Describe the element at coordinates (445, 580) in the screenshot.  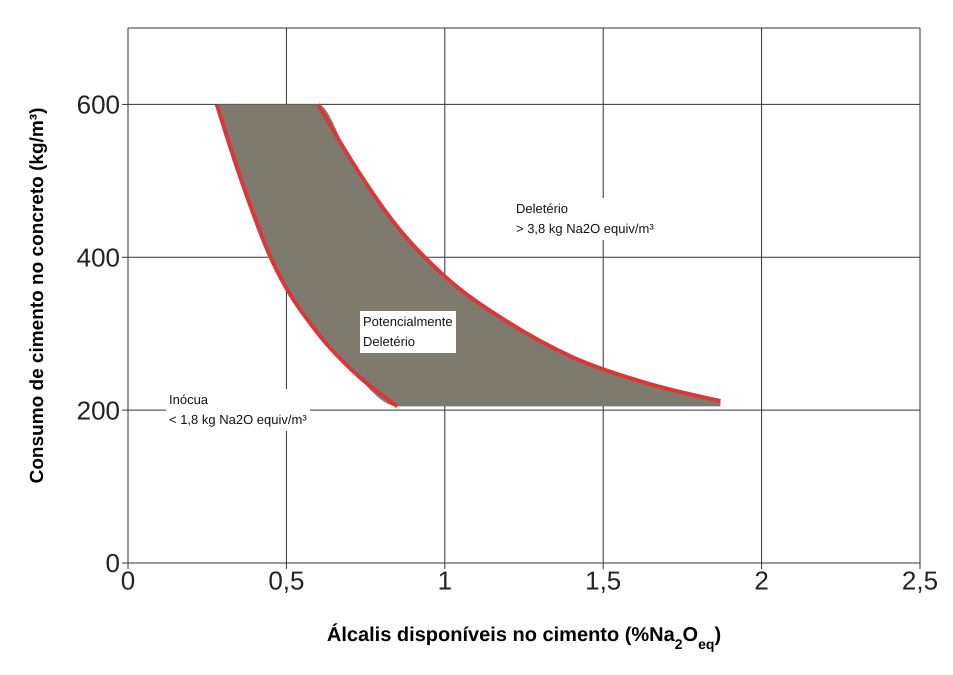
I see `x-tick-label: 1` at that location.